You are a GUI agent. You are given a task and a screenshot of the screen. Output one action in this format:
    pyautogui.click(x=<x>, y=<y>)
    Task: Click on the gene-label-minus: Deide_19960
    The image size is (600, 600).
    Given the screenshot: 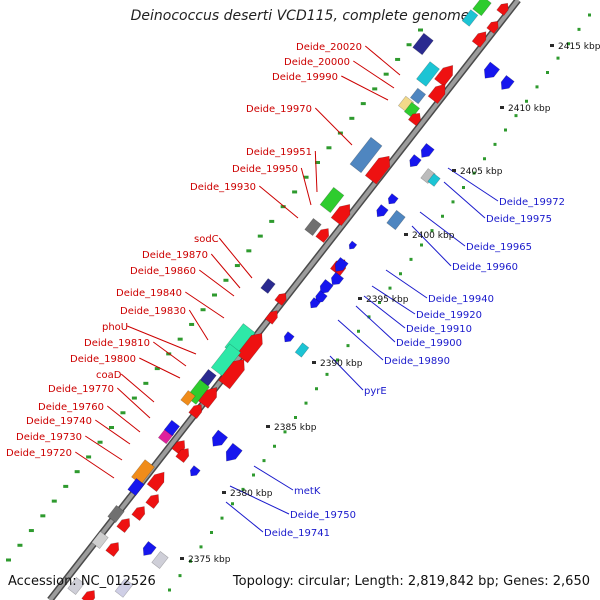 What is the action you would take?
    pyautogui.click(x=485, y=267)
    